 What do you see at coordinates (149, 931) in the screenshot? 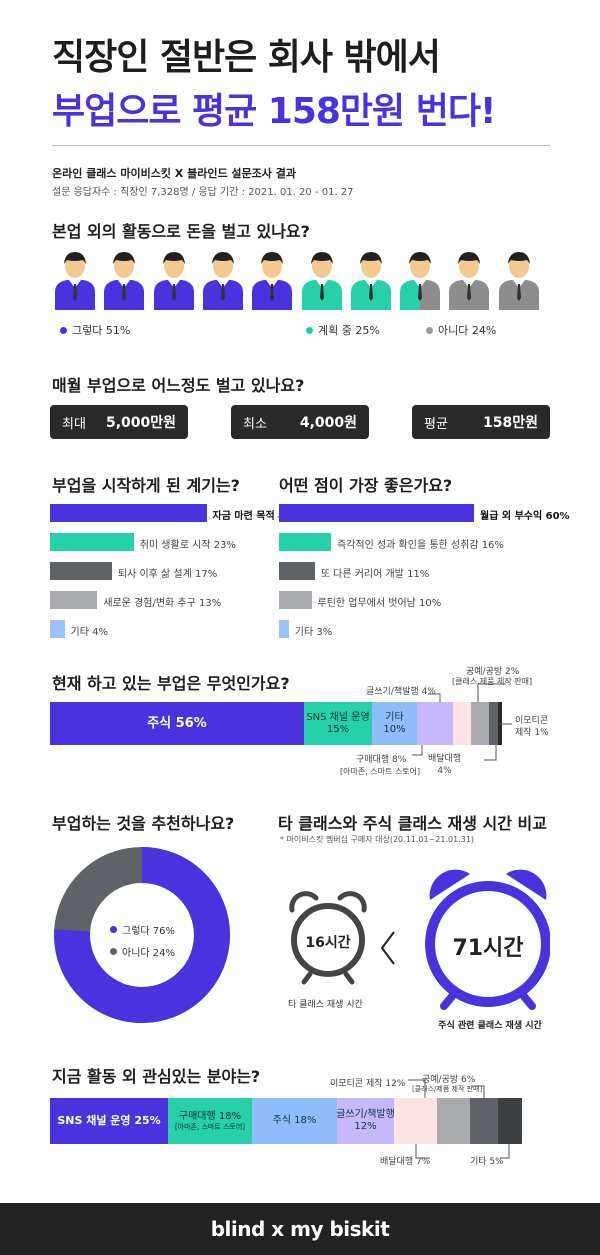
I see `legend-label: 그렇다 76%` at bounding box center [149, 931].